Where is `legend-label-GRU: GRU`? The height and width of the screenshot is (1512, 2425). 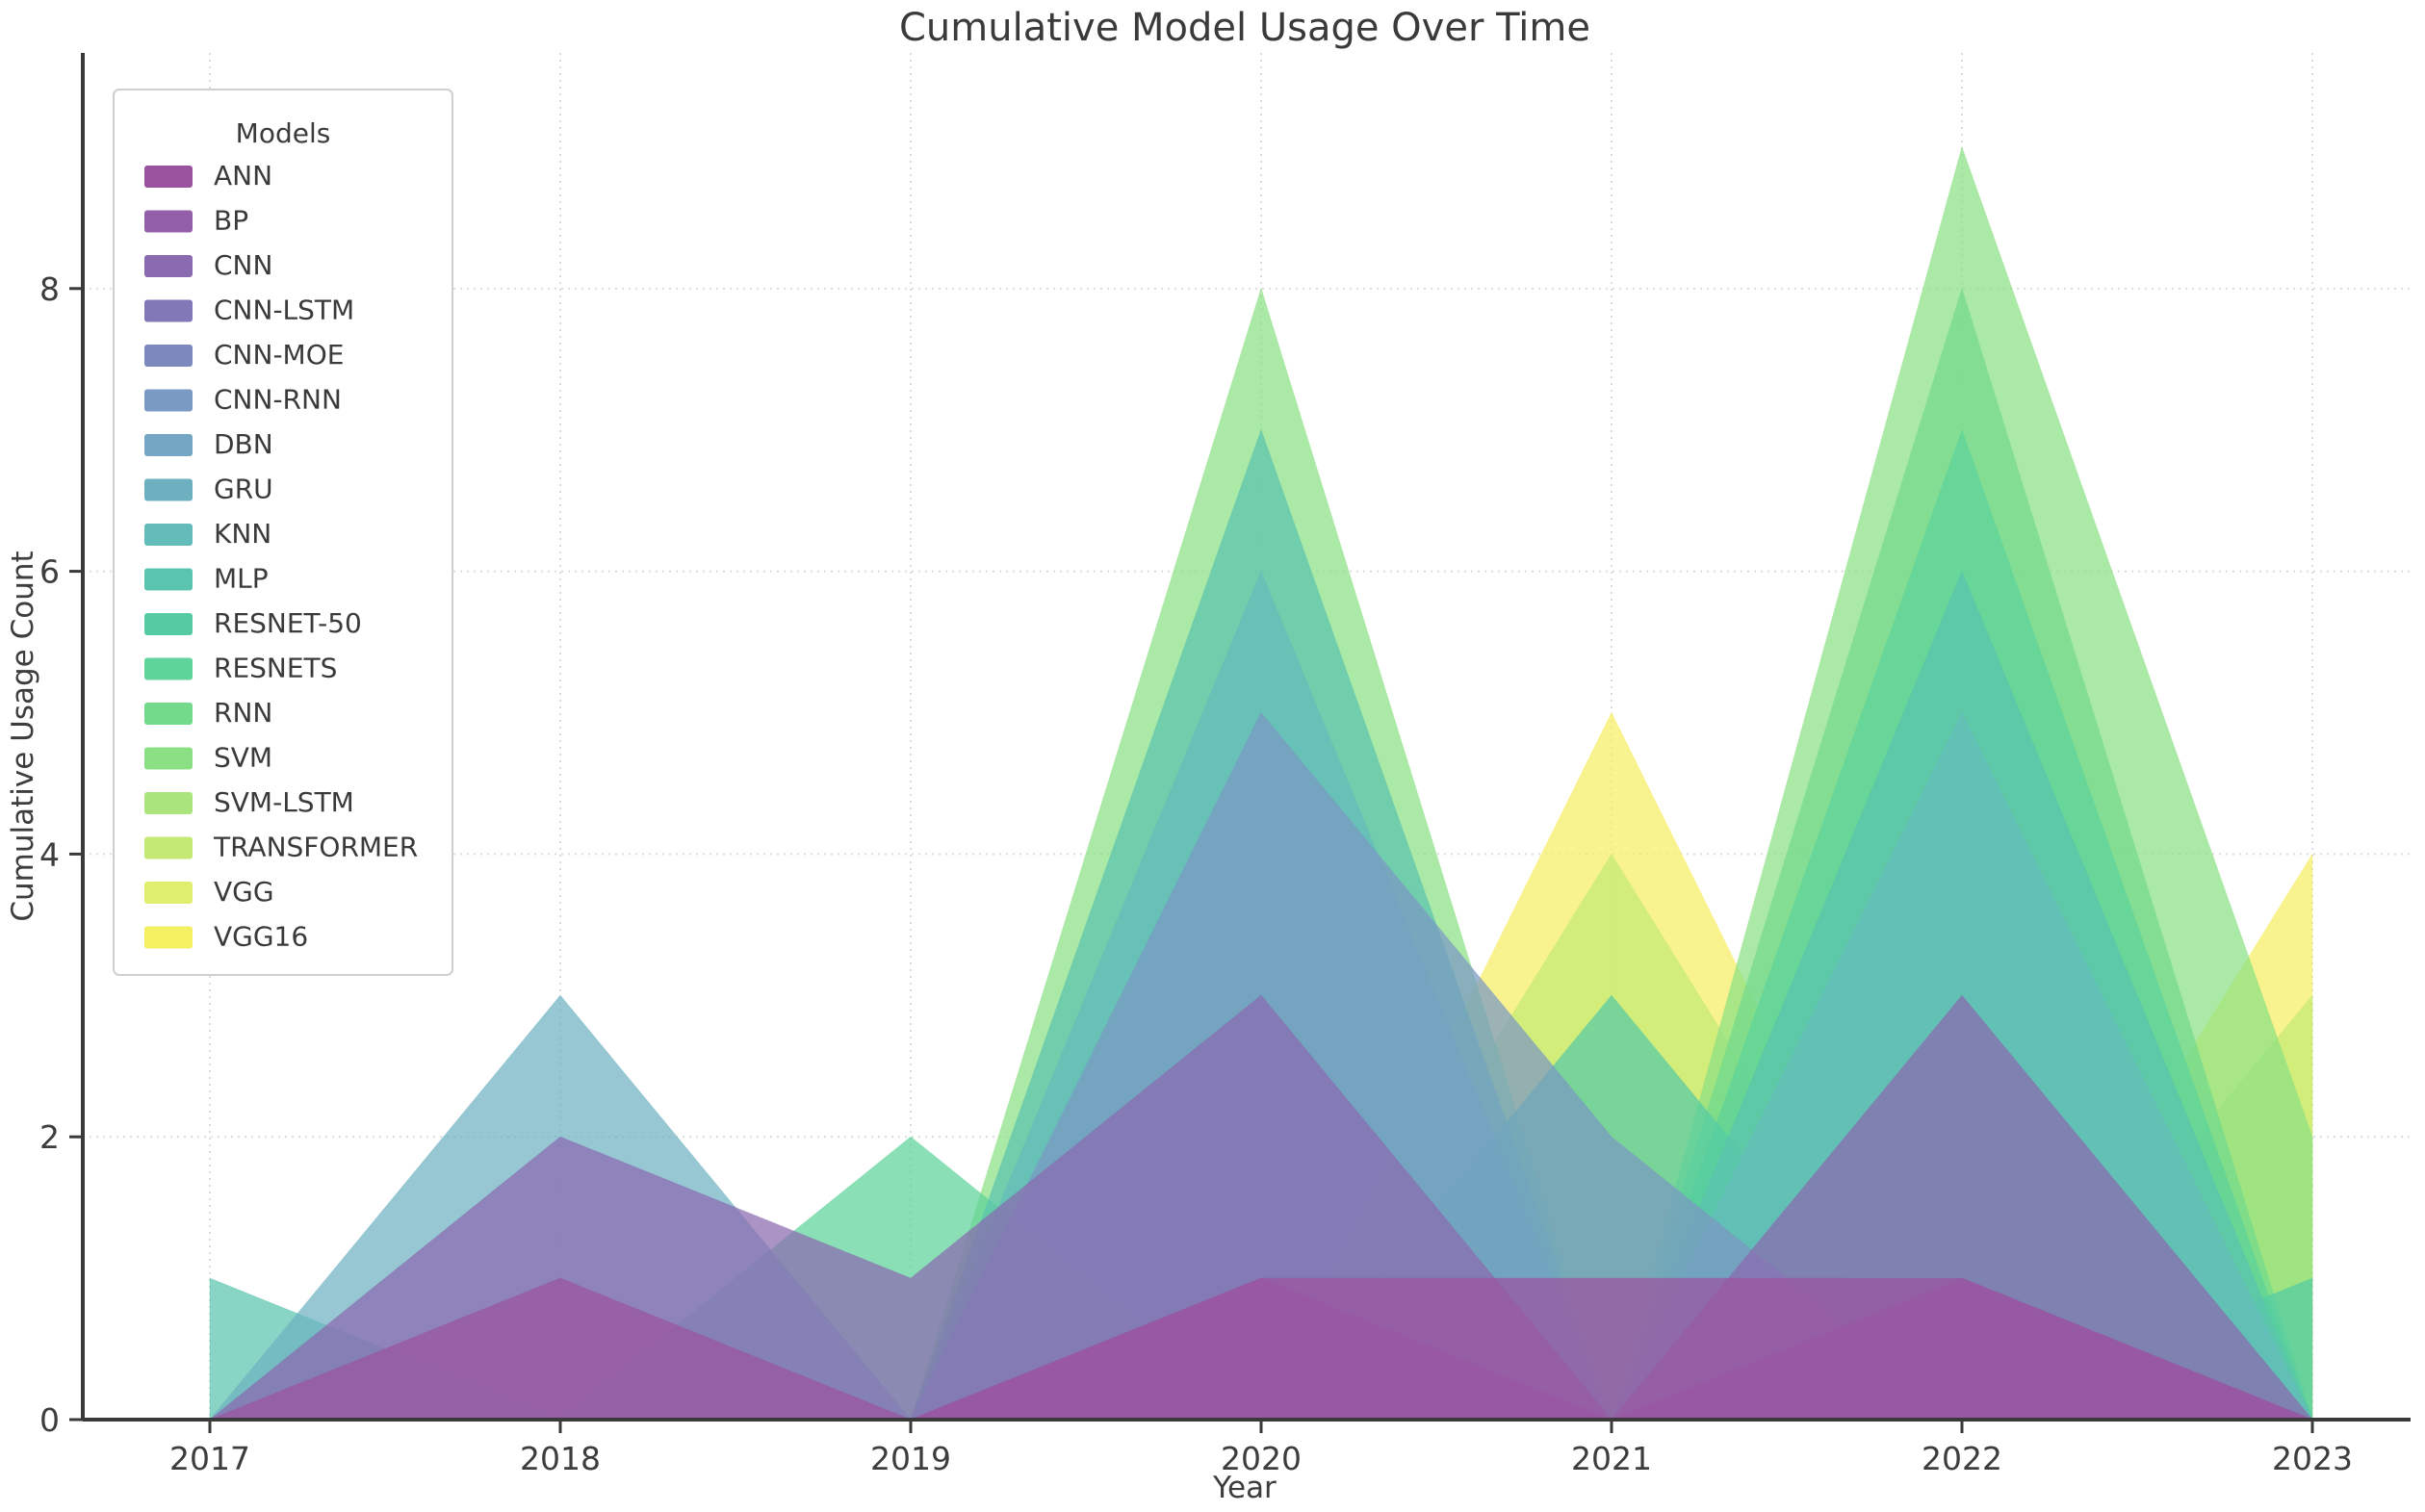
legend-label-GRU: GRU is located at coordinates (243, 489).